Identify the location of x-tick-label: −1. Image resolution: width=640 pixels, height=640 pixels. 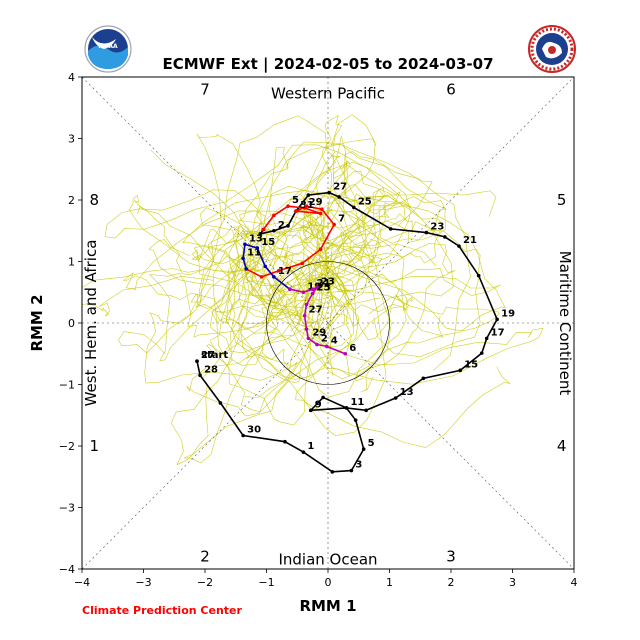
(266, 582).